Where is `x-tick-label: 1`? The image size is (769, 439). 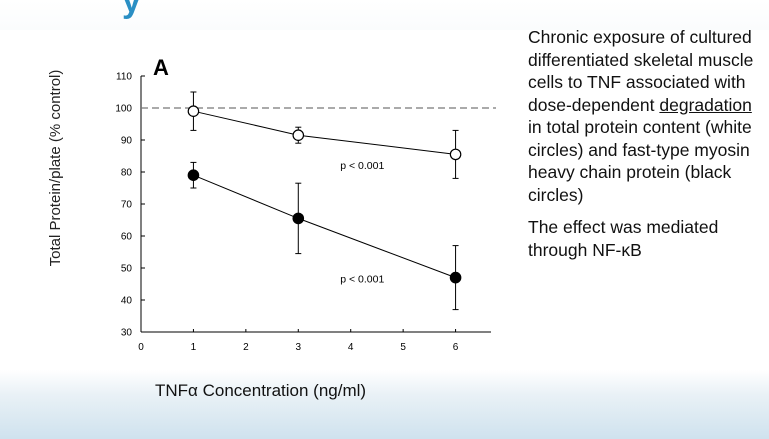
x-tick-label: 1 is located at coordinates (194, 347).